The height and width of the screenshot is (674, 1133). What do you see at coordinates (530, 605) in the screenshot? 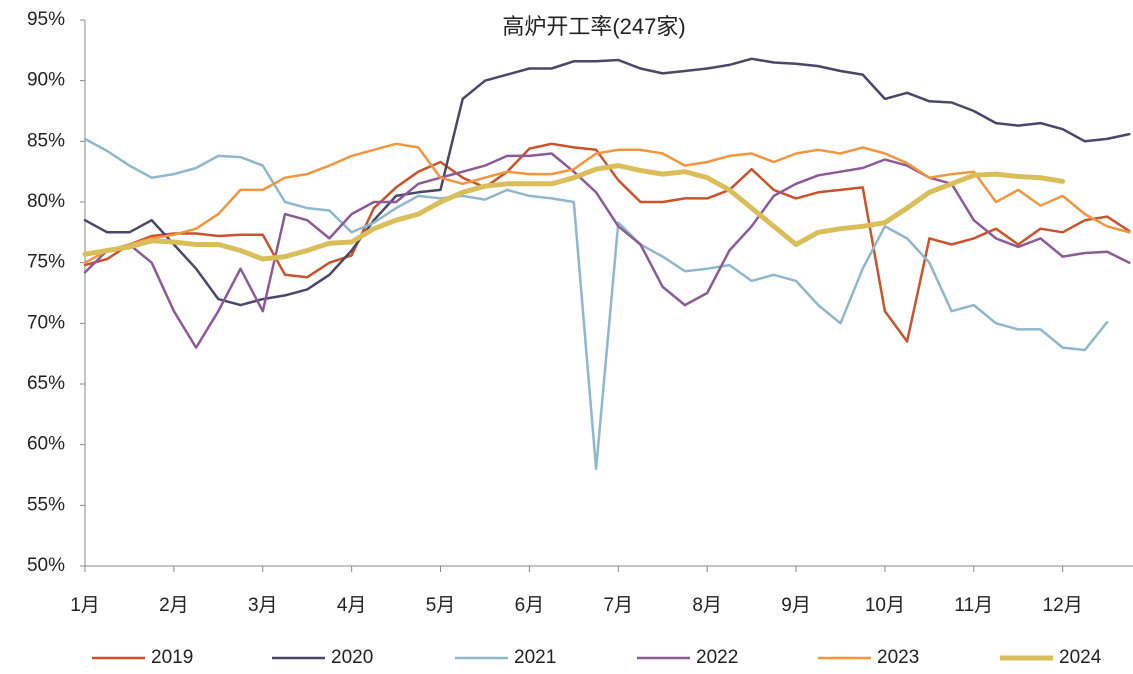
I see `x-tick-label: 6月` at bounding box center [530, 605].